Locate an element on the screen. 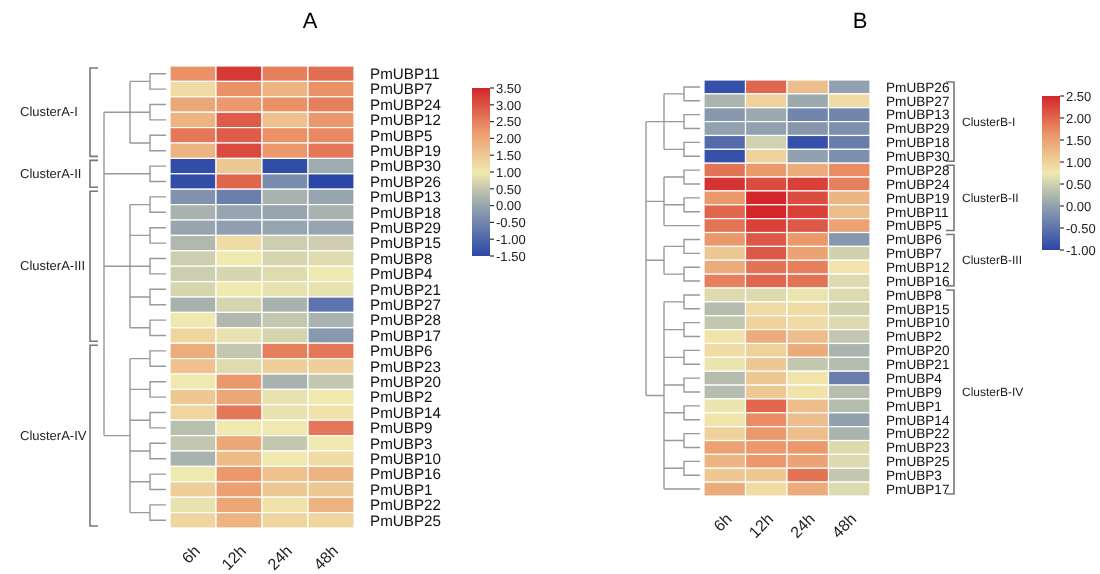 The image size is (1100, 574). chart-title: B is located at coordinates (860, 22).